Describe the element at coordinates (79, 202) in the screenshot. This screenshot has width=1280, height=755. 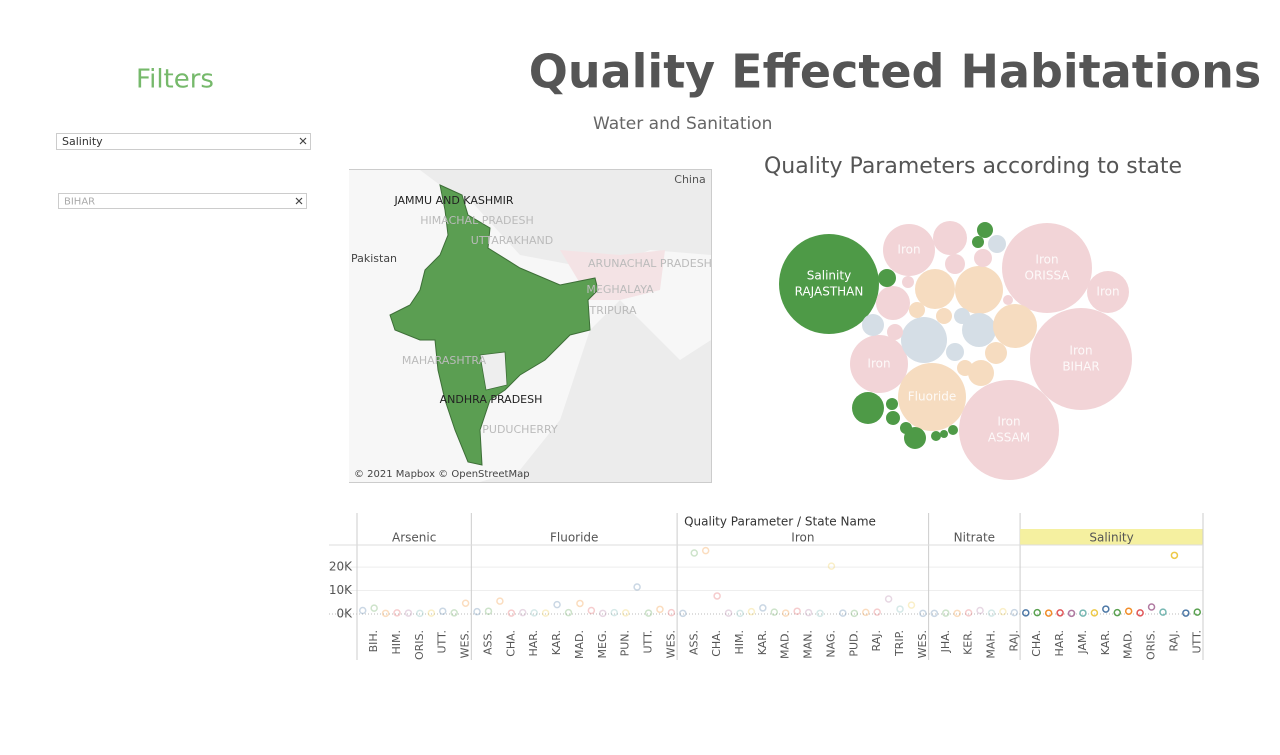
I see `state-filter-value: BIHAR` at that location.